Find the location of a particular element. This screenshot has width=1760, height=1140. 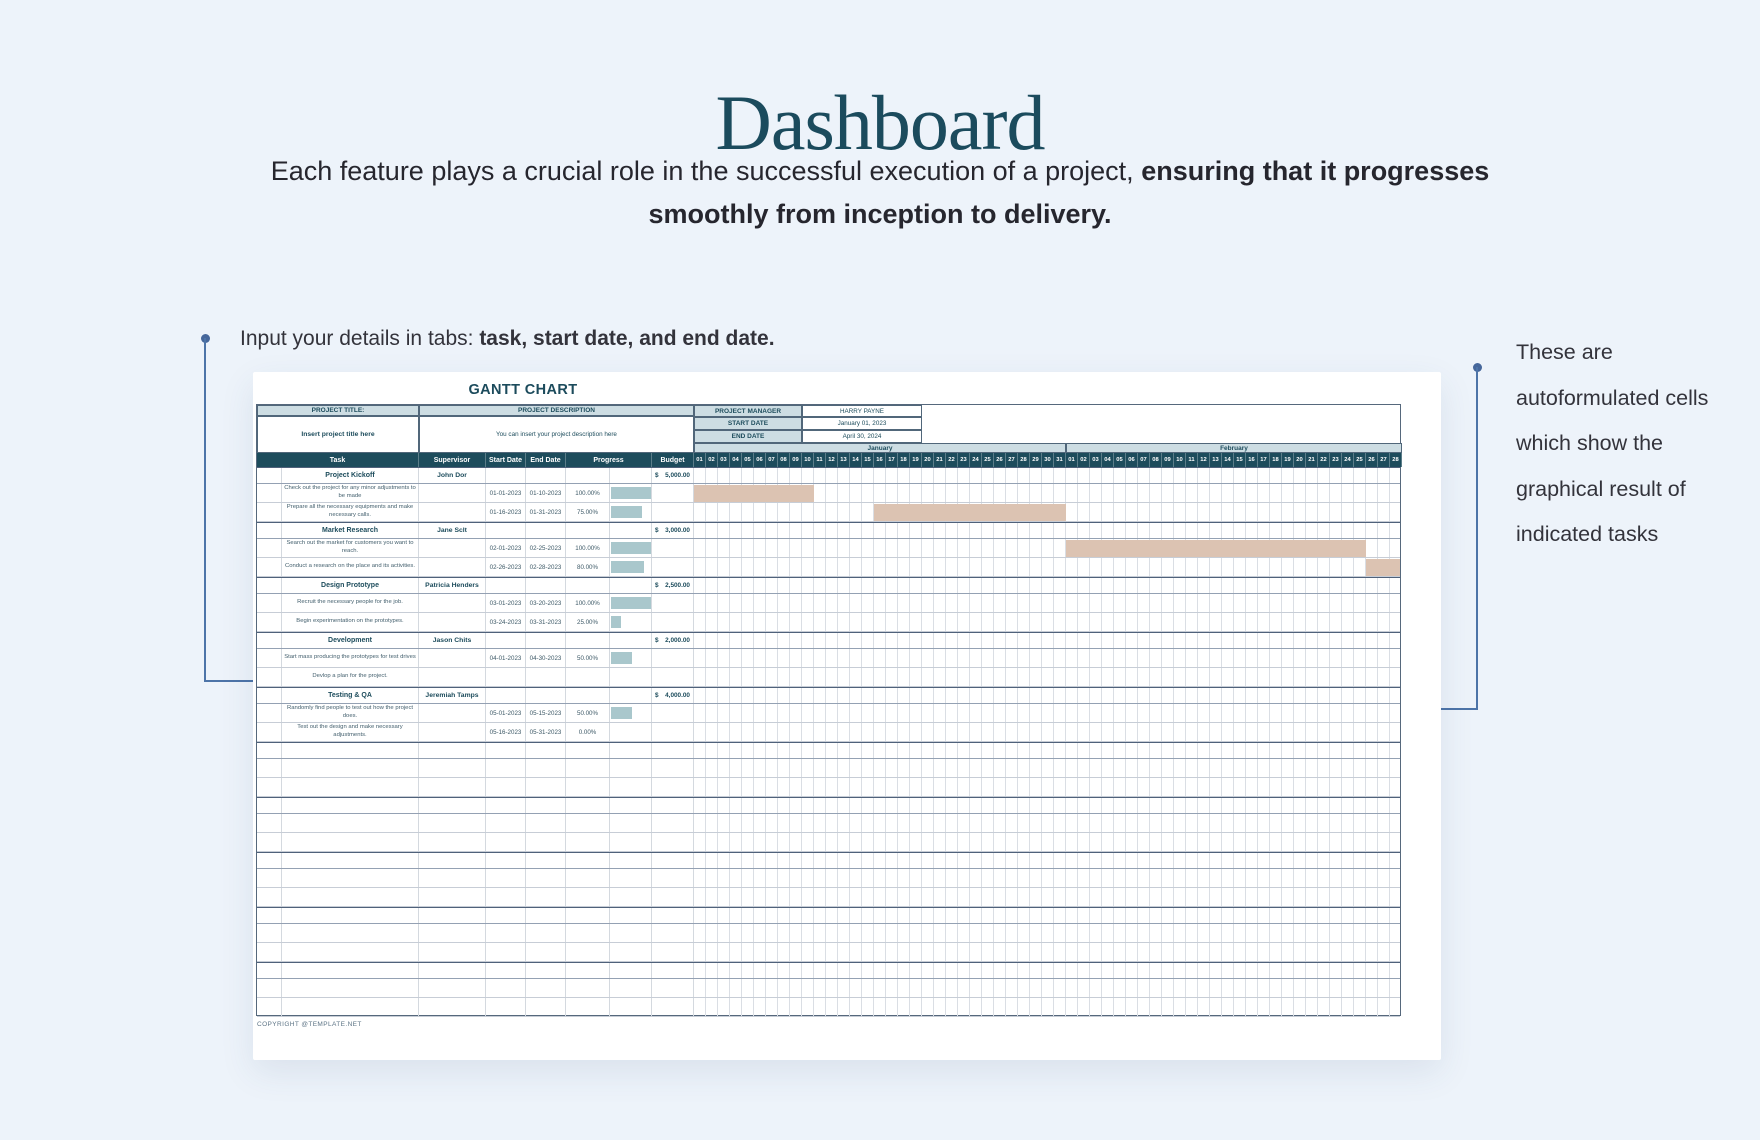

budget-amount: 5,000.00 is located at coordinates (677, 475).